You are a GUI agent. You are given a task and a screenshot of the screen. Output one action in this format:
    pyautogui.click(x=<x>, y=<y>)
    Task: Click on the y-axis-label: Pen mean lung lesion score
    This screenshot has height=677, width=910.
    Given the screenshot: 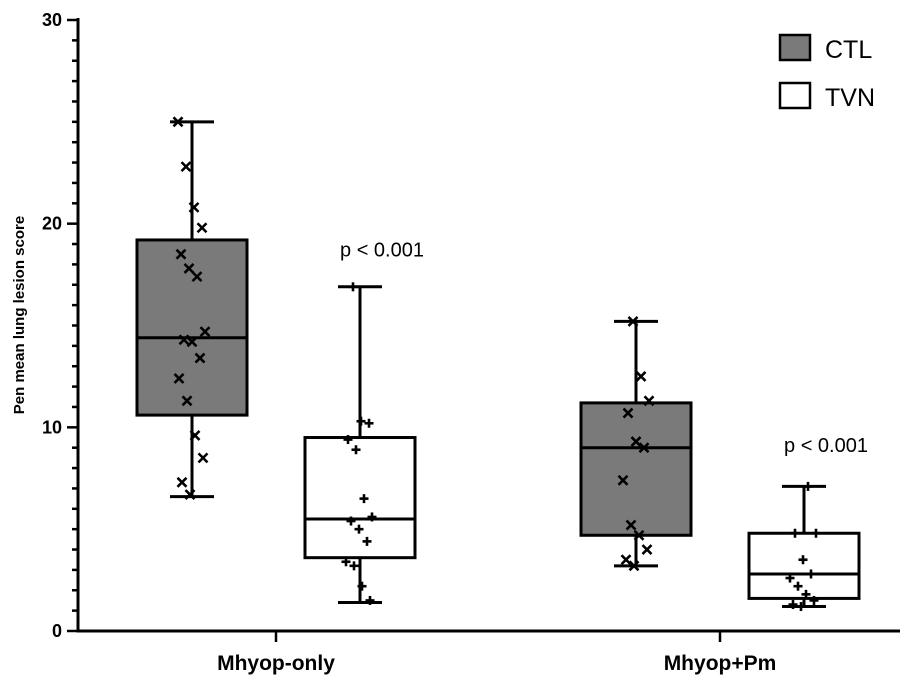 What is the action you would take?
    pyautogui.click(x=19, y=315)
    